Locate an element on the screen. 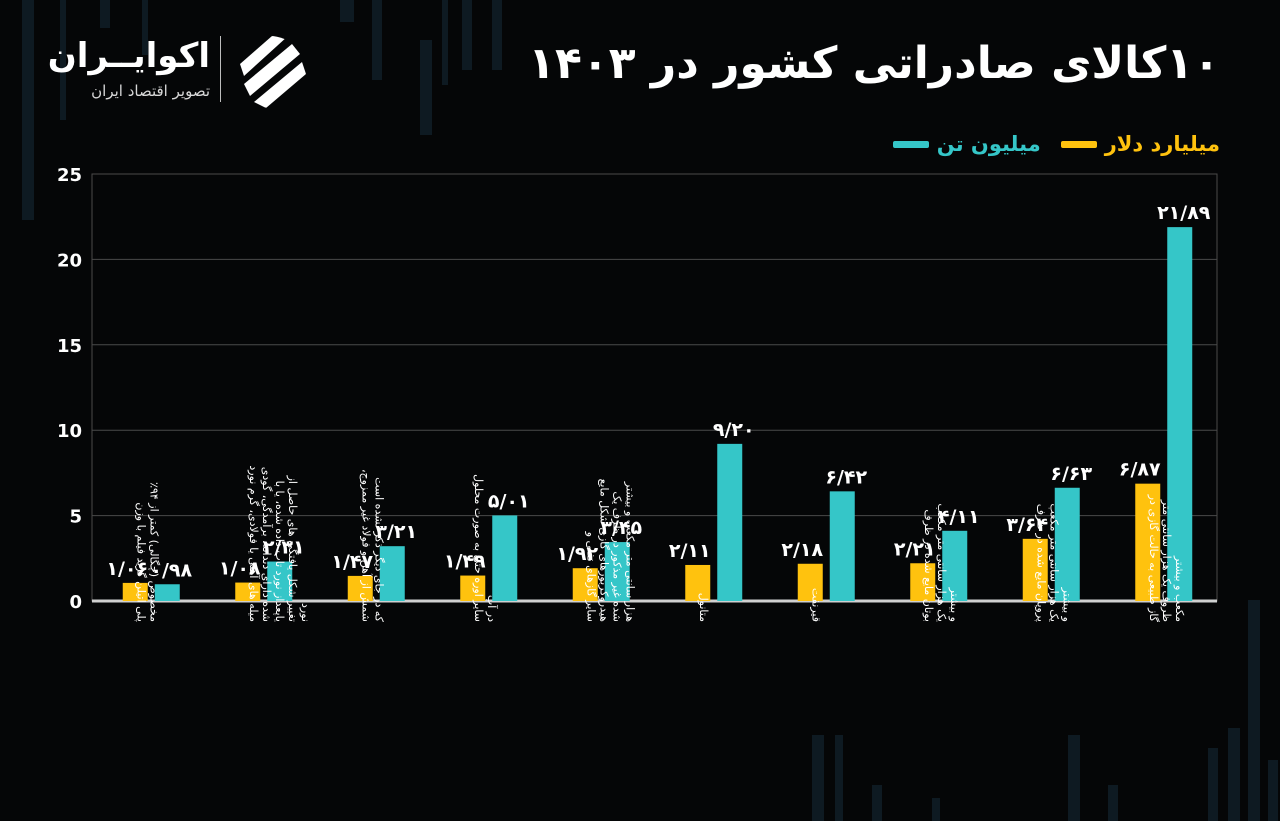 This screenshot has width=1280, height=821. logo-subtitle: تصویر اقتصاد ایران is located at coordinates (150, 91).